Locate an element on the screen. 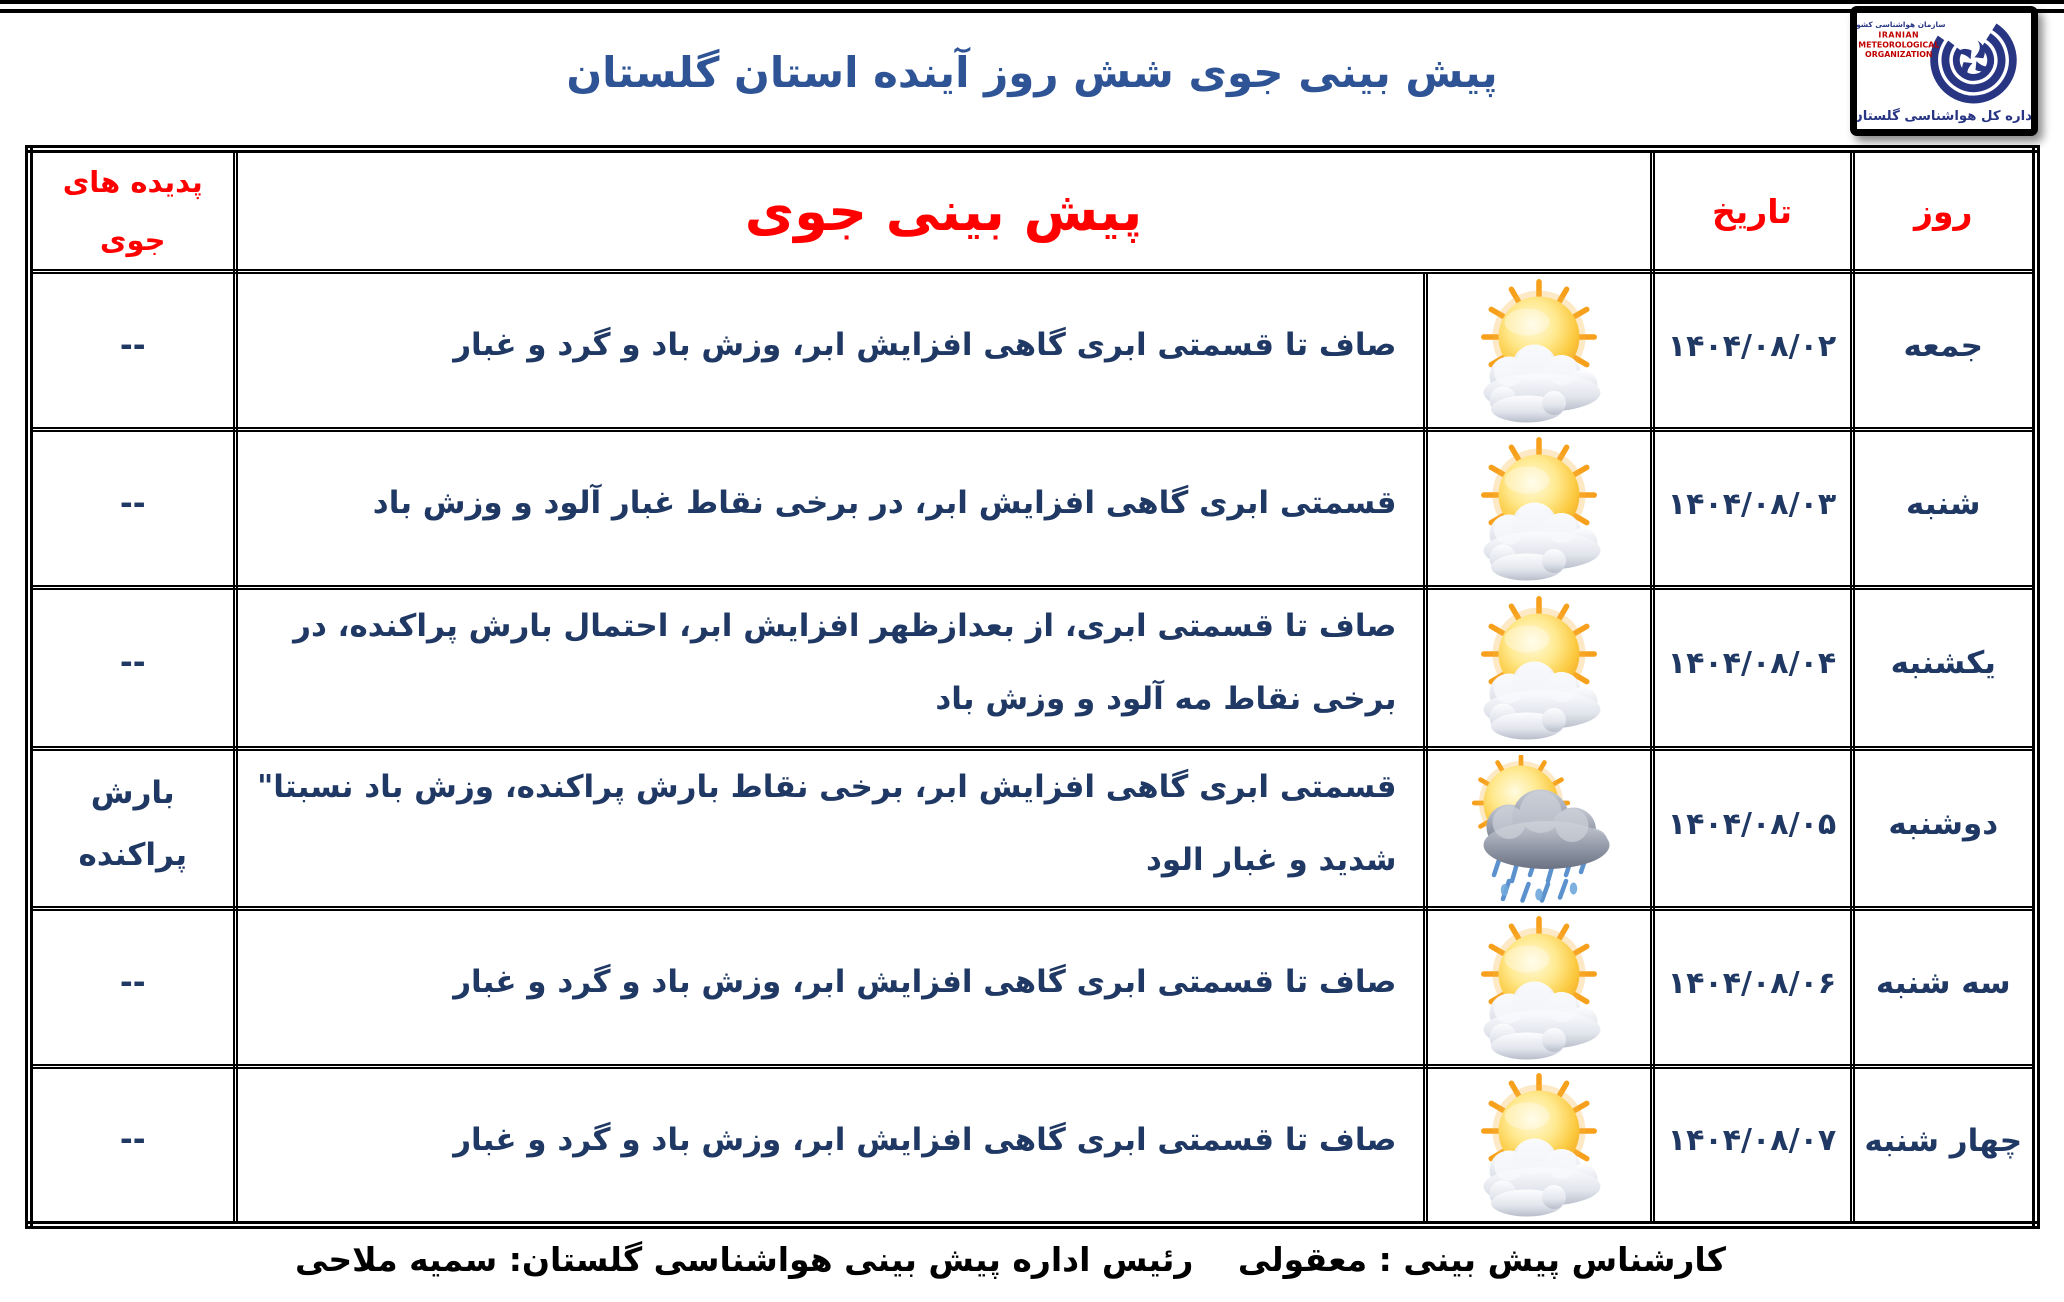 The height and width of the screenshot is (1302, 2064). forecast-column-header: پیش بینی جوی is located at coordinates (943, 210).